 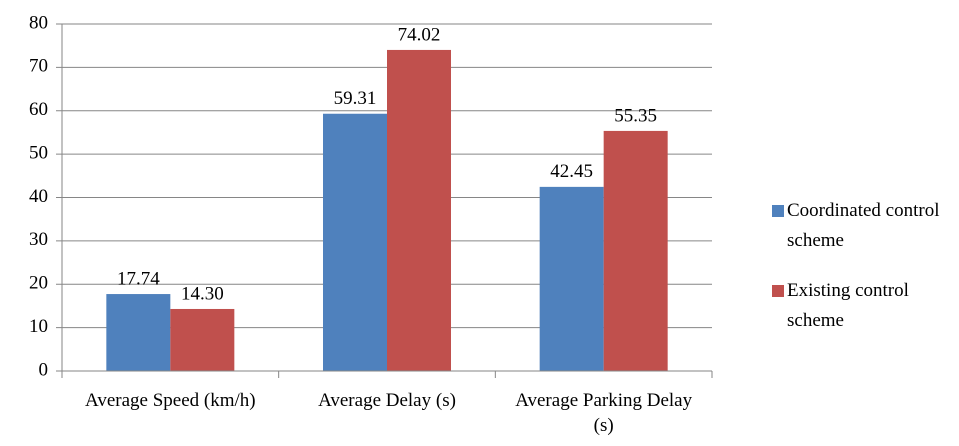 I want to click on y-tick-label: 50, so click(x=38, y=152).